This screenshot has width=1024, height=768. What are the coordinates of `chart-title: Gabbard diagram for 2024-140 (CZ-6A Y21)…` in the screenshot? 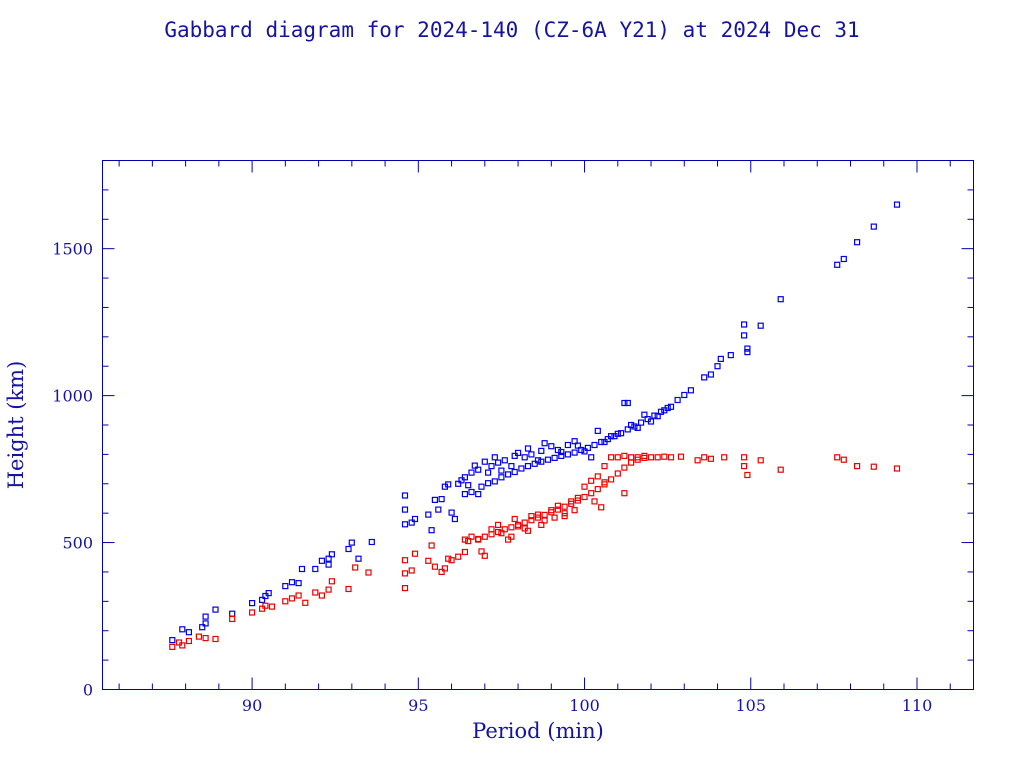 It's located at (511, 30).